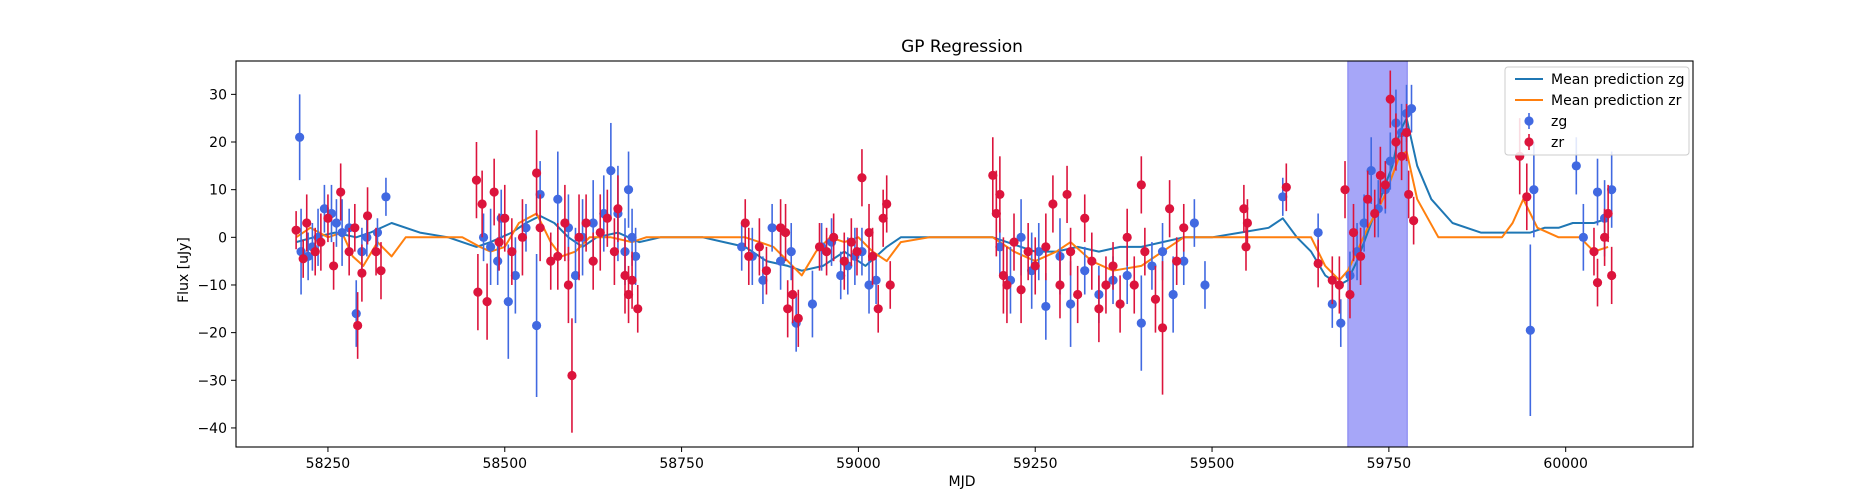  I want to click on x-tick-label: 59750, so click(1389, 464).